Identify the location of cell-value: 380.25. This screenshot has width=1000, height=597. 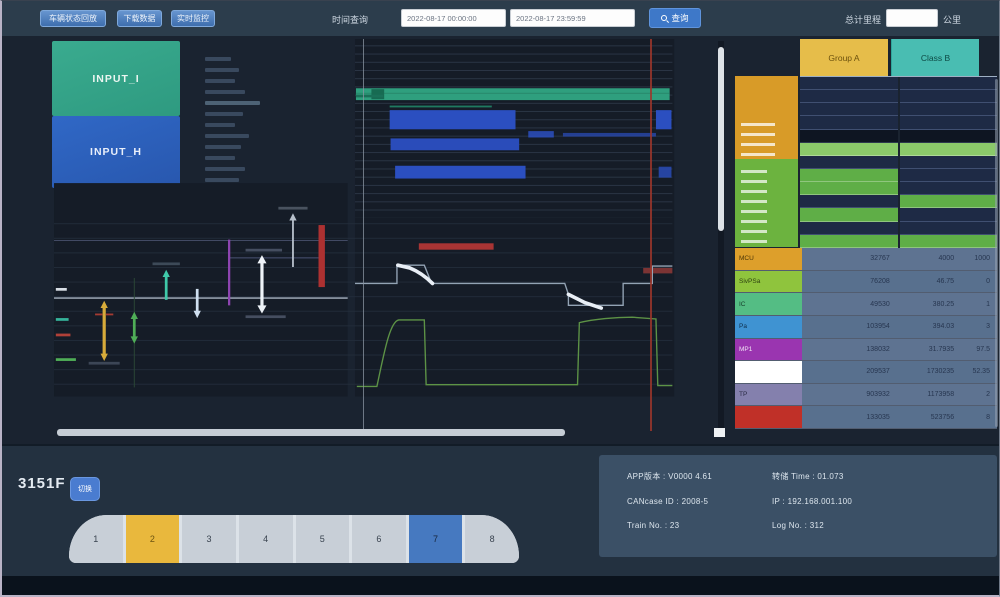
(943, 304).